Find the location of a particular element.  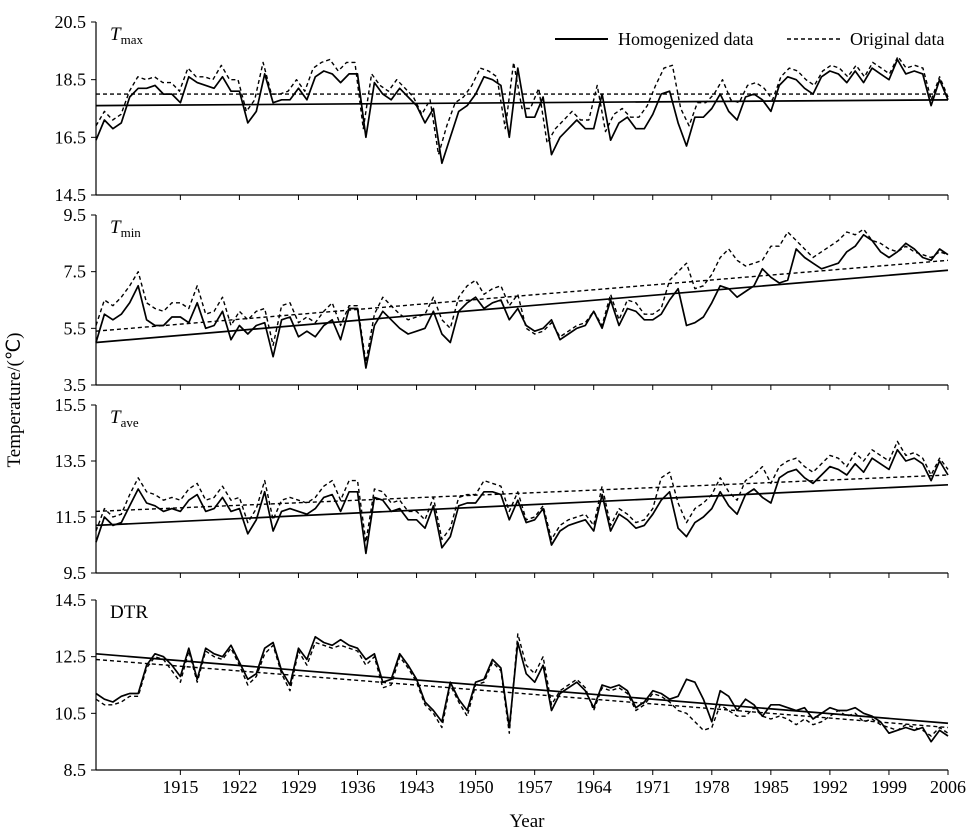

y-tick-label: 20.5 is located at coordinates (71, 22).